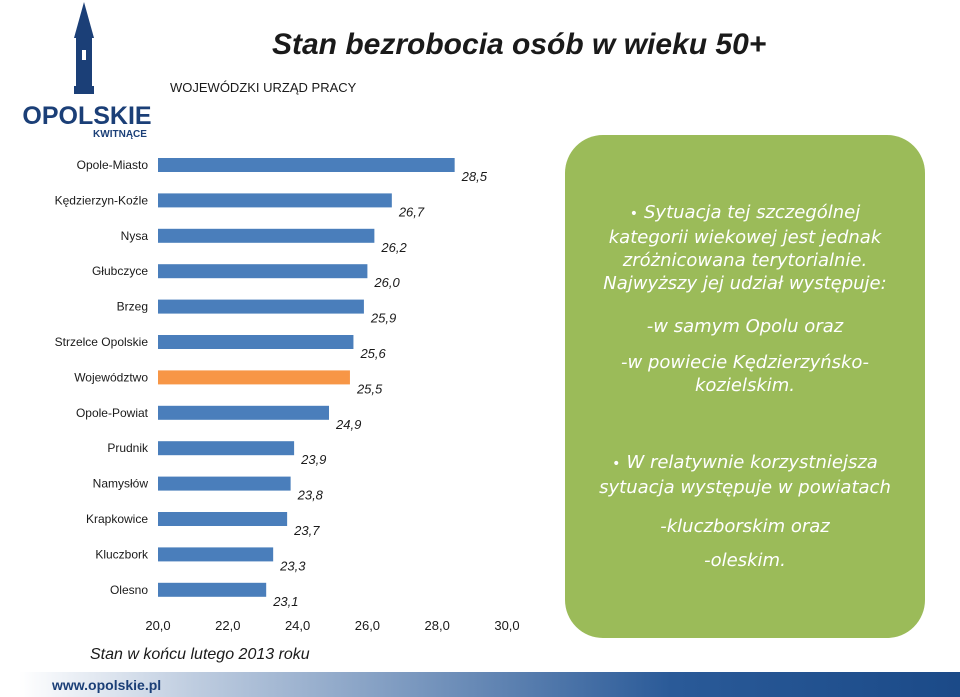 This screenshot has height=697, width=960. What do you see at coordinates (285, 601) in the screenshot?
I see `bar-value-label: 23,1` at bounding box center [285, 601].